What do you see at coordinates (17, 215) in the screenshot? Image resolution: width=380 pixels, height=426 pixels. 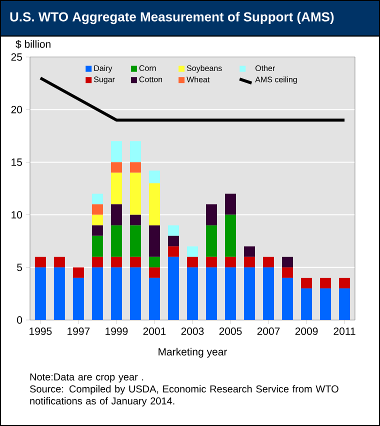 I see `y-tick-label: 10` at bounding box center [17, 215].